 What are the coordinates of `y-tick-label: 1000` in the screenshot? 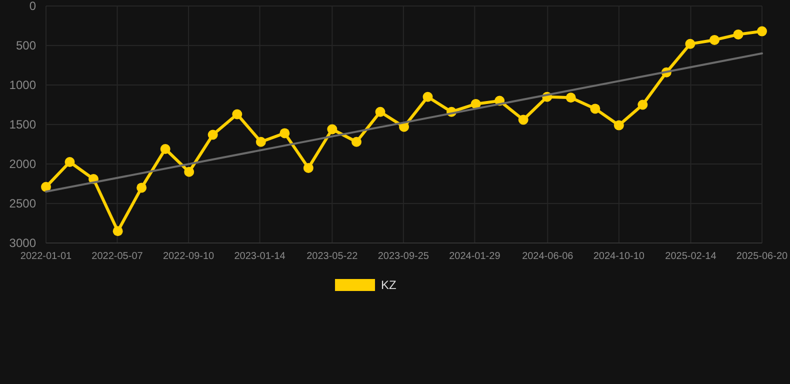 It's located at (22, 85).